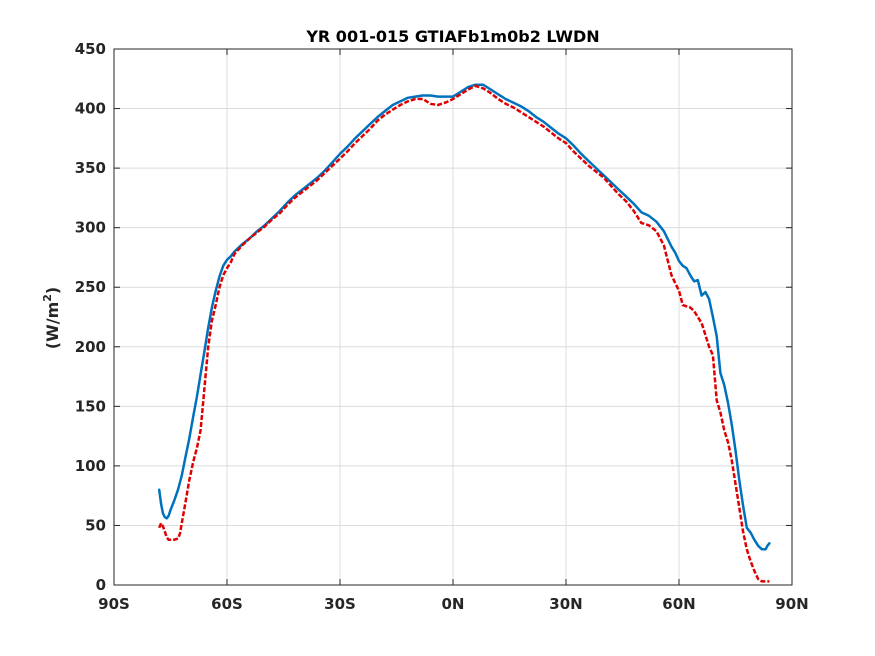 The image size is (875, 656). What do you see at coordinates (90, 347) in the screenshot?
I see `y-tick-label: 200` at bounding box center [90, 347].